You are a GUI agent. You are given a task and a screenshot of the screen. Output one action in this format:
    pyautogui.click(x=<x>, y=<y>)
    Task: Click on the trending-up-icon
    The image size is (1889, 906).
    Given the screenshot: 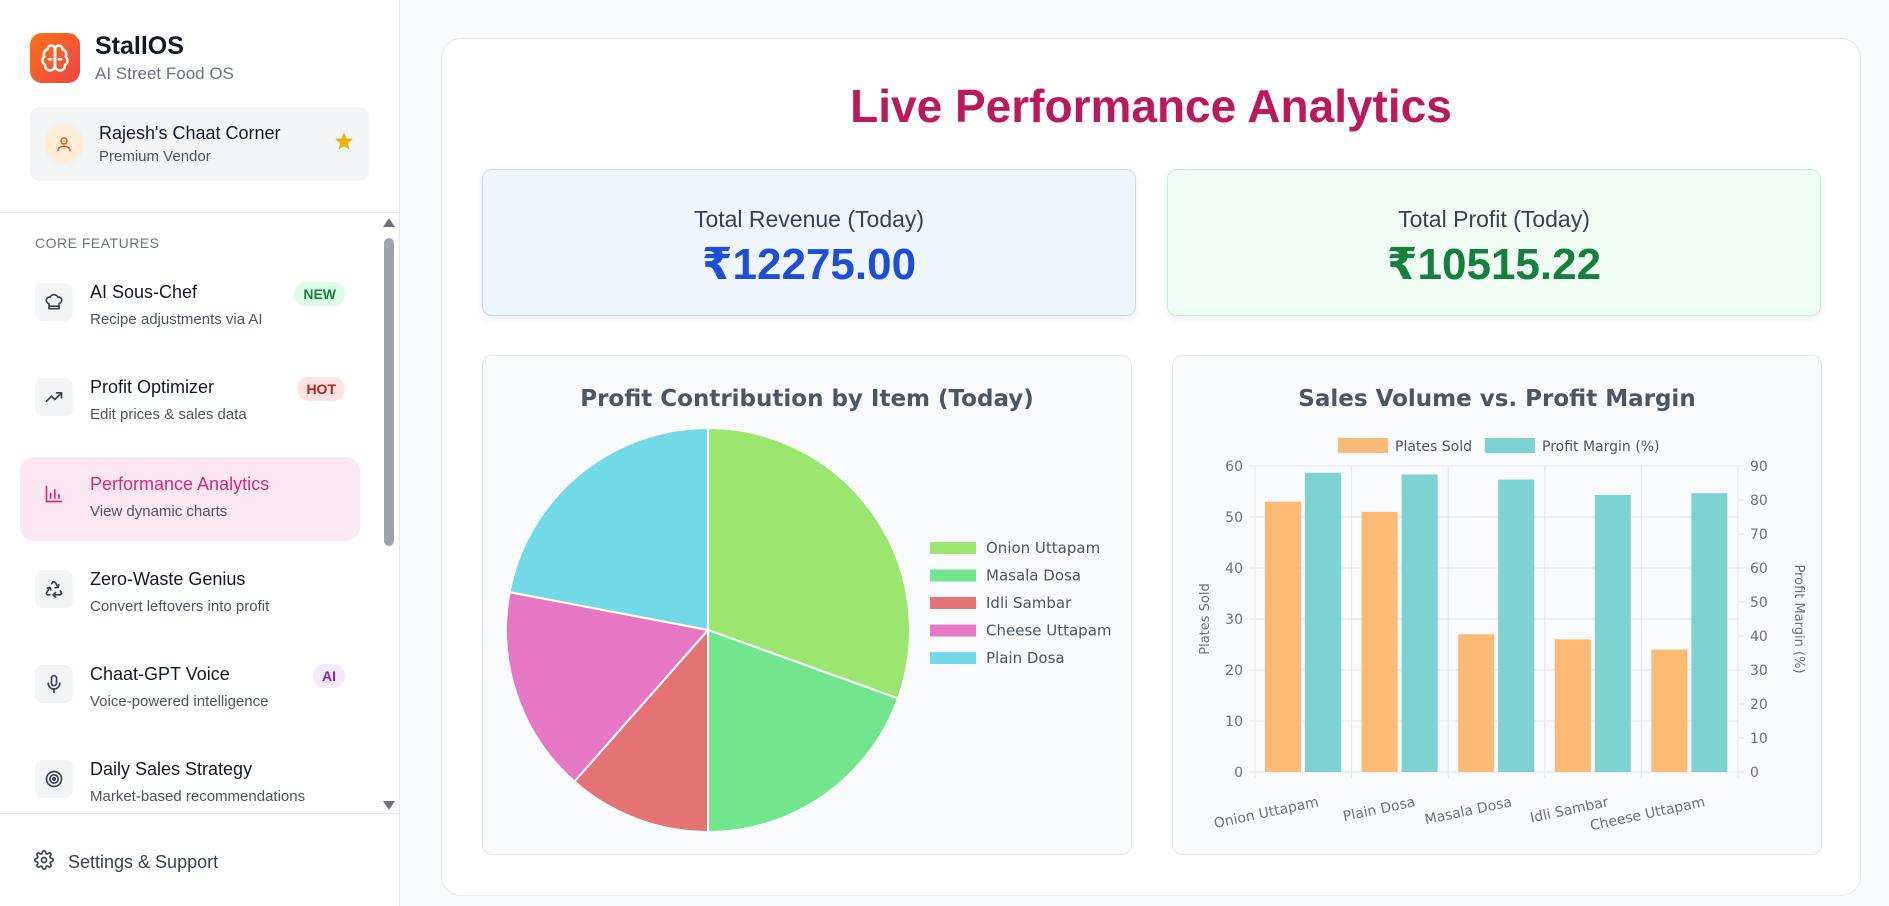 What is the action you would take?
    pyautogui.click(x=54, y=397)
    